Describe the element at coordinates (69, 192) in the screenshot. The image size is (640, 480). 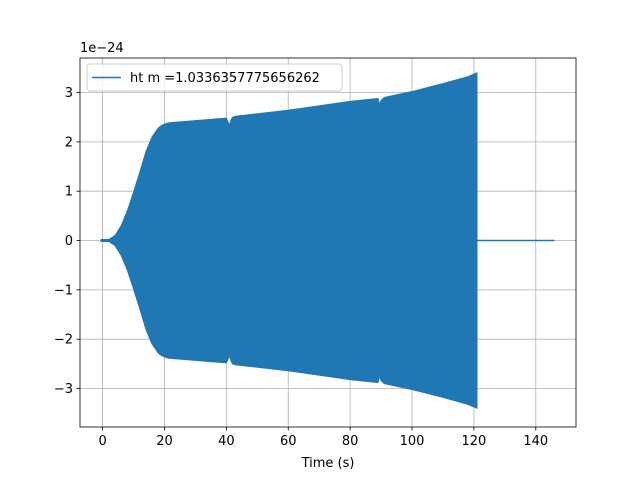
I see `y-tick-label: 1` at that location.